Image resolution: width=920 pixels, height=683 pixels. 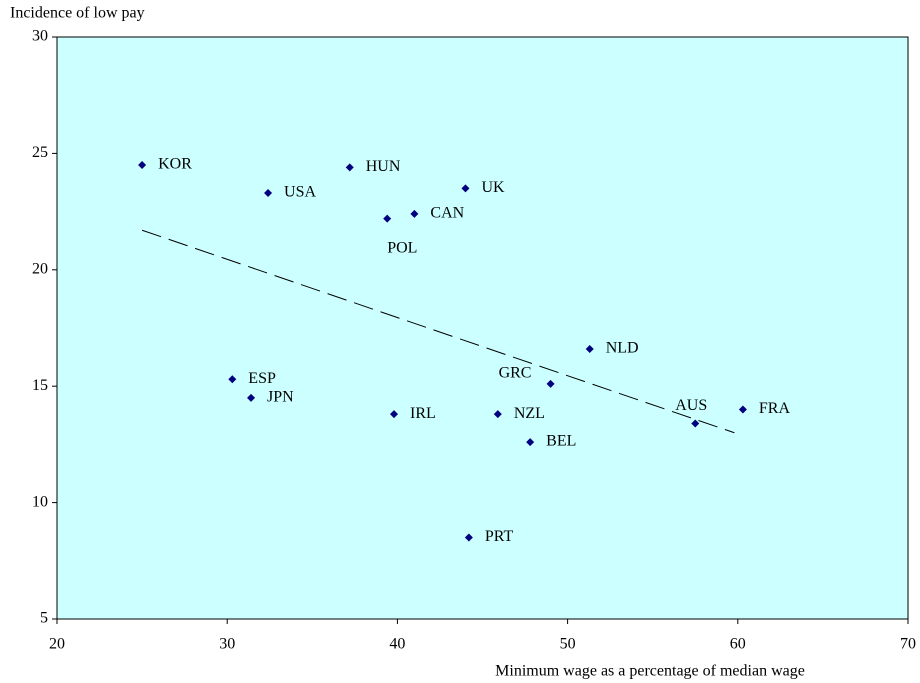 What do you see at coordinates (447, 213) in the screenshot?
I see `point-label: CAN` at bounding box center [447, 213].